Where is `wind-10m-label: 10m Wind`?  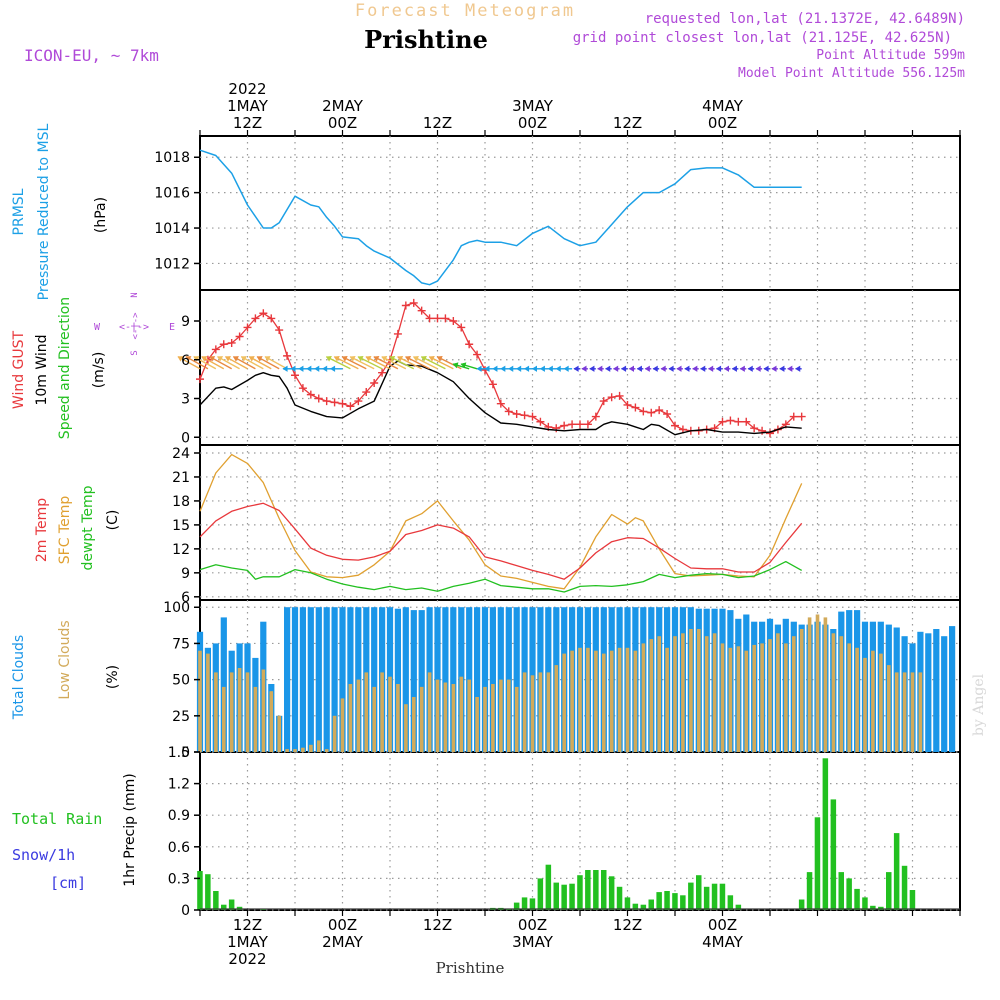 wind-10m-label: 10m Wind is located at coordinates (42, 369).